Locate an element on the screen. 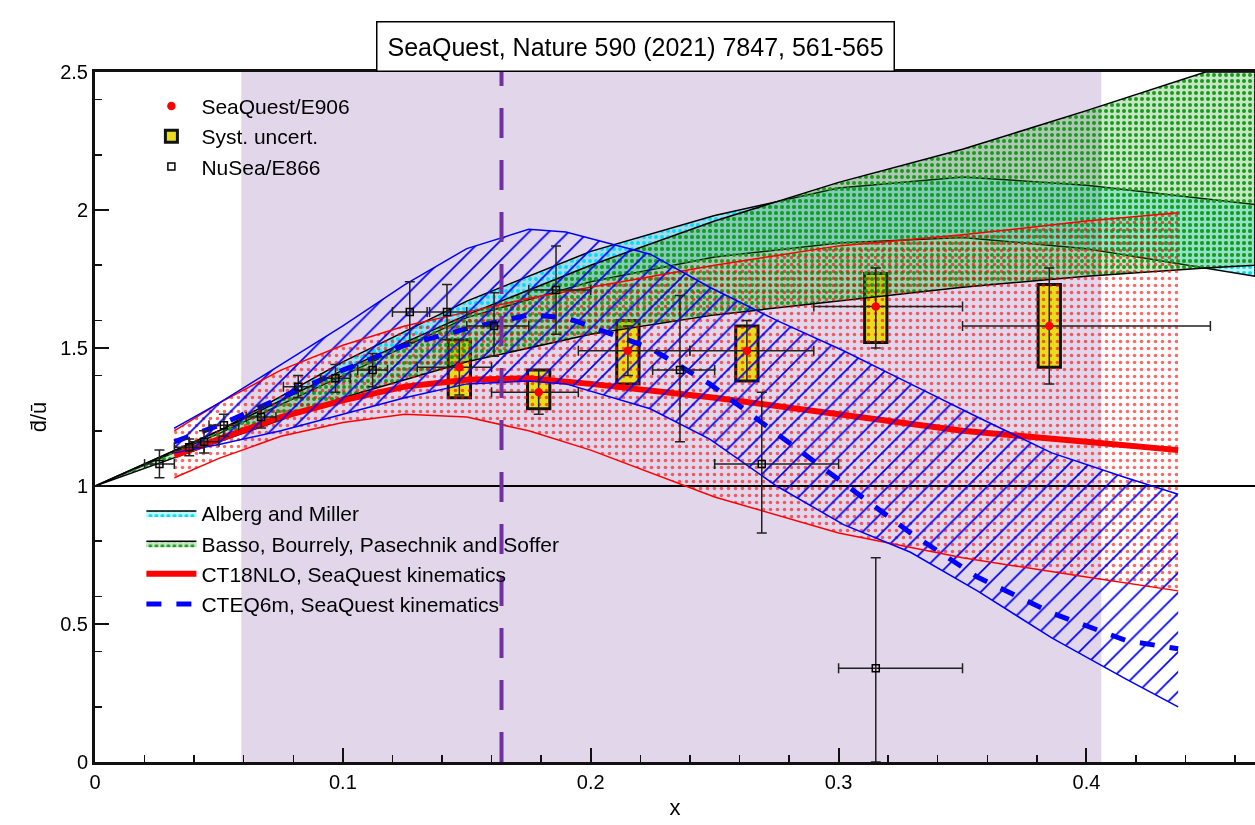 The image size is (1255, 825). x-tick-label: 0.1 is located at coordinates (342, 782).